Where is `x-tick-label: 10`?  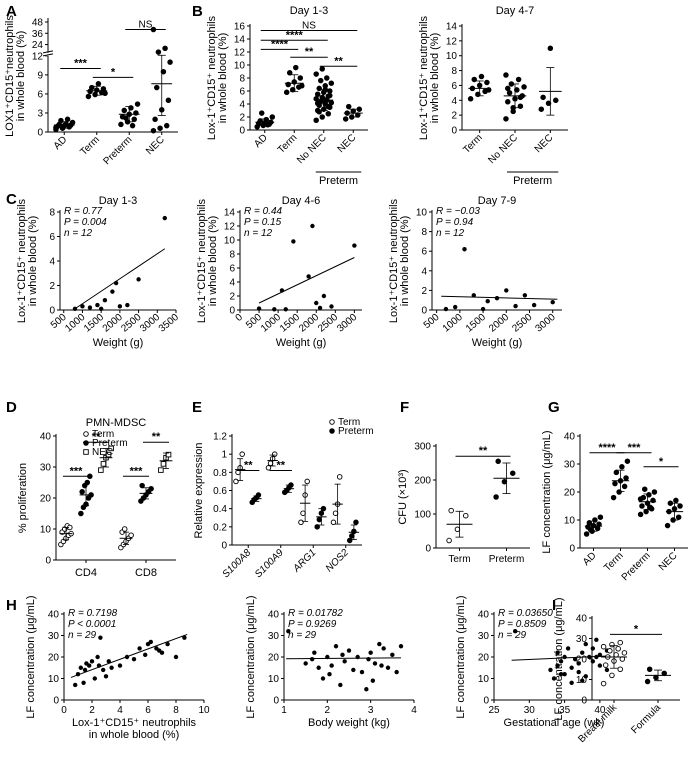
x-tick-label: 10 is located at coordinates (204, 710).